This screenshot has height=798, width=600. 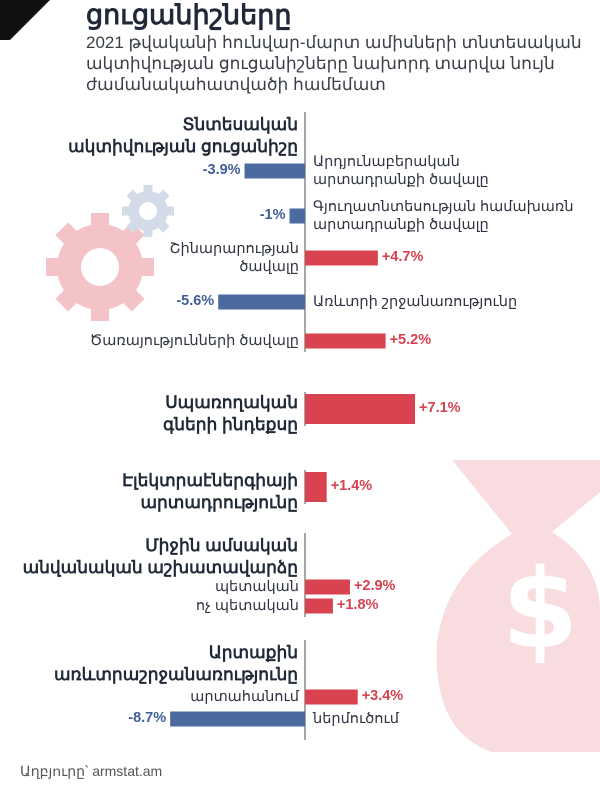 What do you see at coordinates (357, 605) in the screenshot?
I see `data-label: +1.8%` at bounding box center [357, 605].